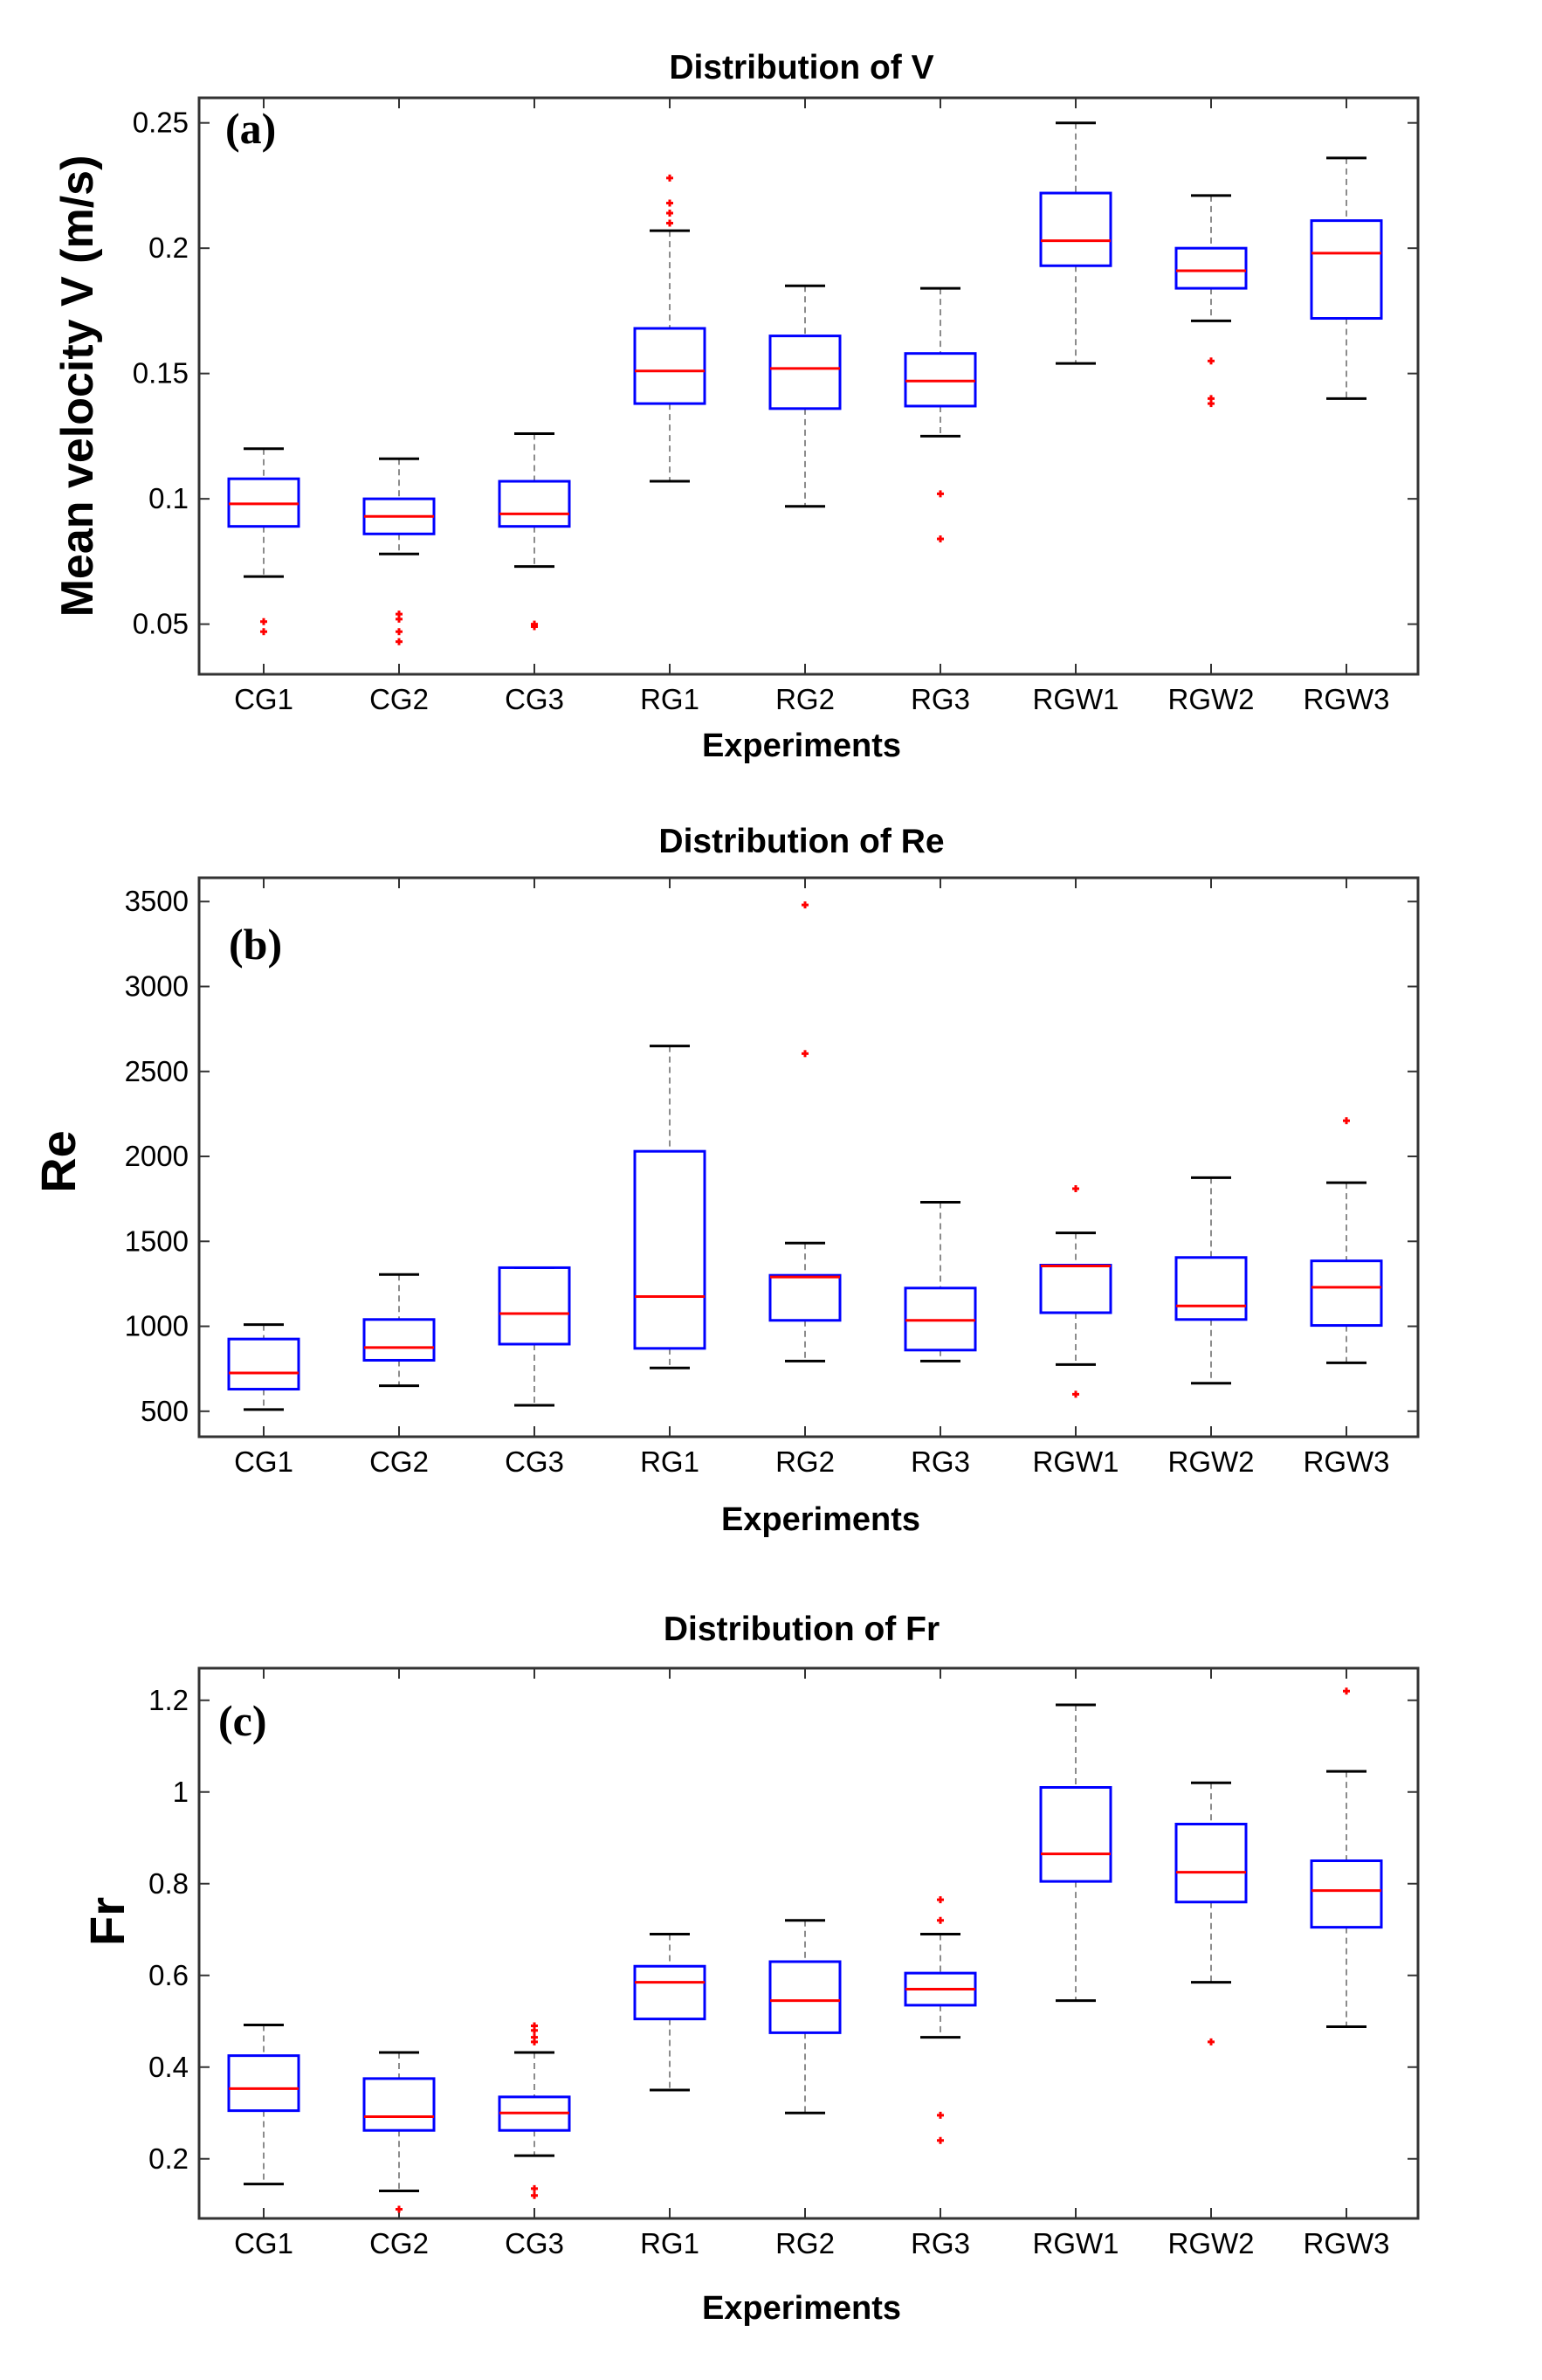 The width and height of the screenshot is (1542, 2380). I want to click on y-tick-label: 3500, so click(157, 901).